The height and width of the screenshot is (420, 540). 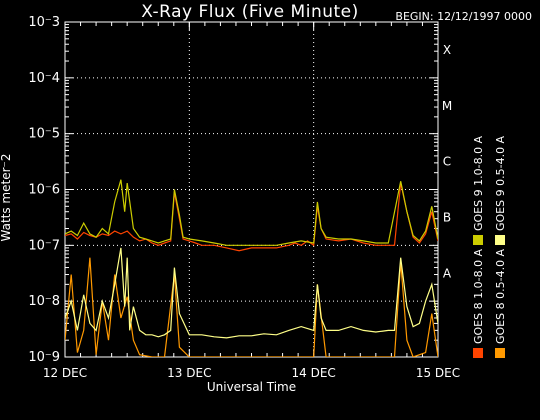 I want to click on legend-label: GOES 9 1.0-8.0 A, so click(x=478, y=183).